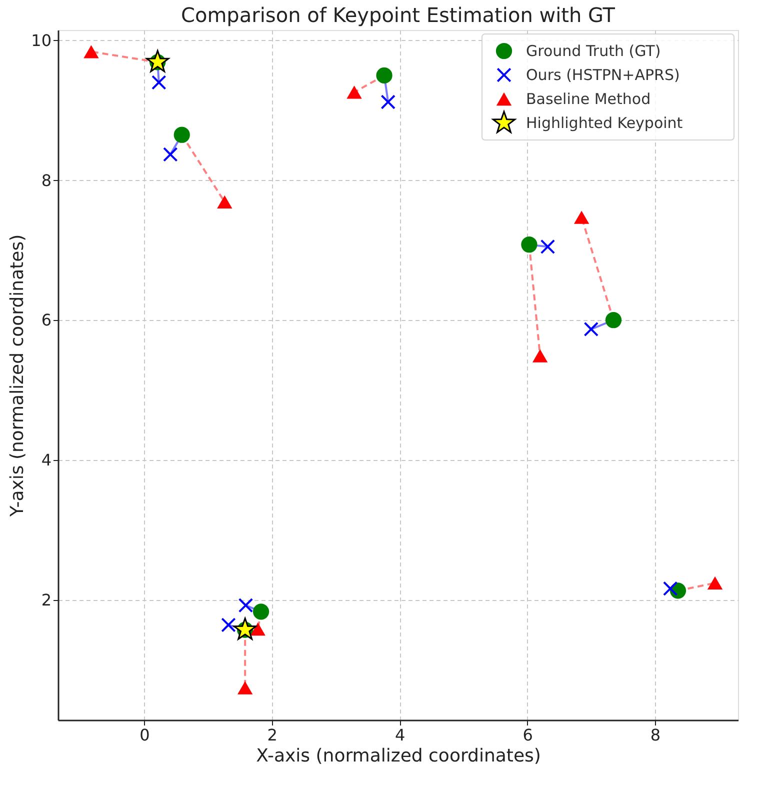 The width and height of the screenshot is (776, 802). Describe the element at coordinates (17, 376) in the screenshot. I see `y-axis-title: Y-axis (normalized coordinates)` at that location.